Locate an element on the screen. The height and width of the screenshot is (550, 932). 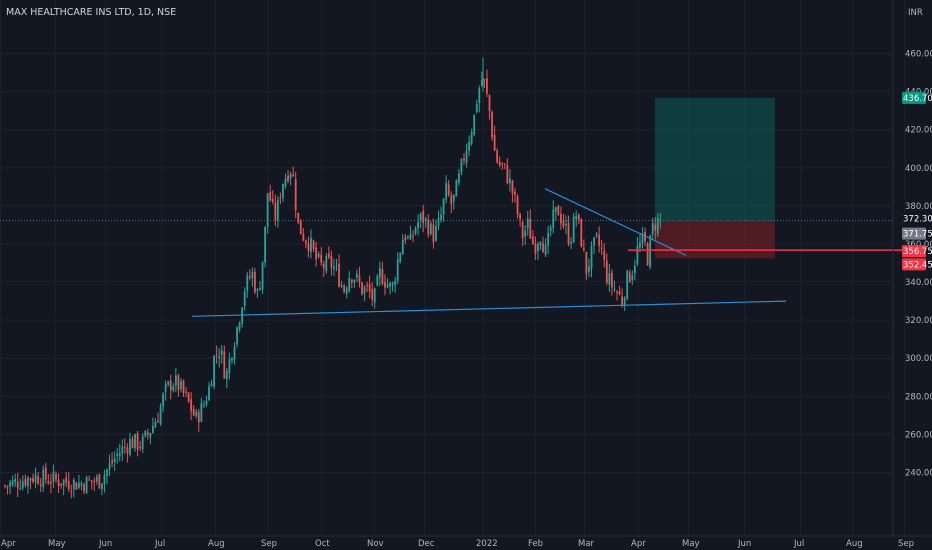
x-tick-label: Oct is located at coordinates (322, 544).